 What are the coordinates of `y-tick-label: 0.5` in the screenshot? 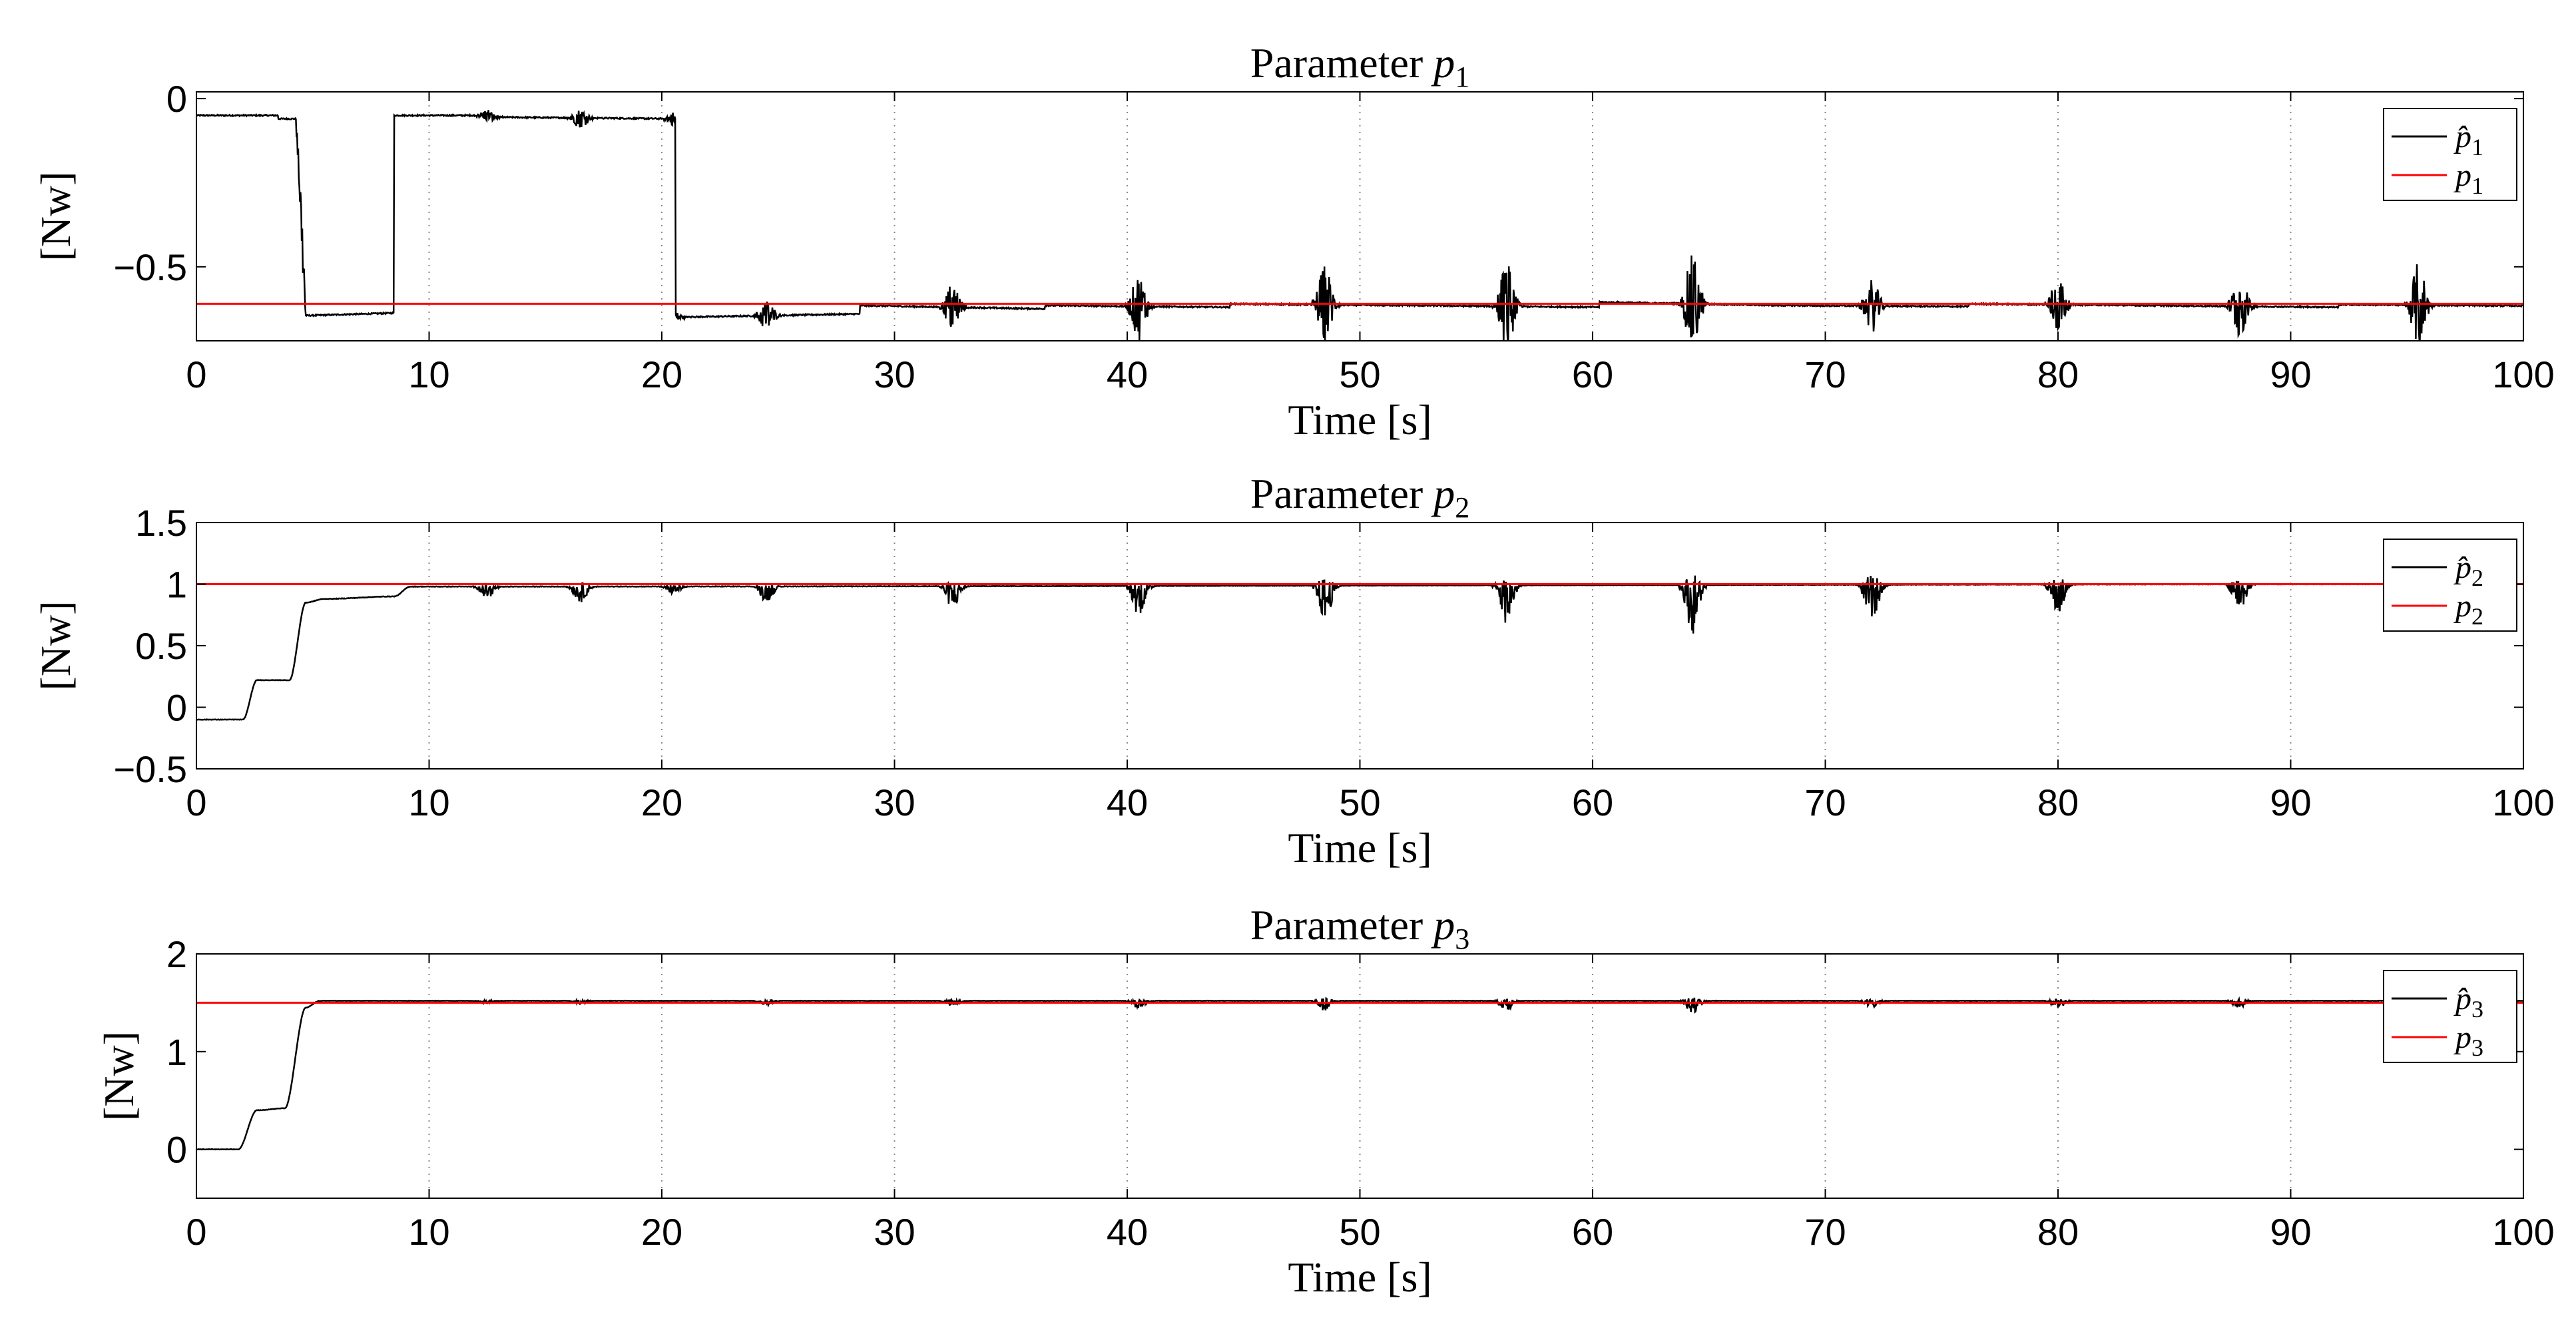 It's located at (161, 646).